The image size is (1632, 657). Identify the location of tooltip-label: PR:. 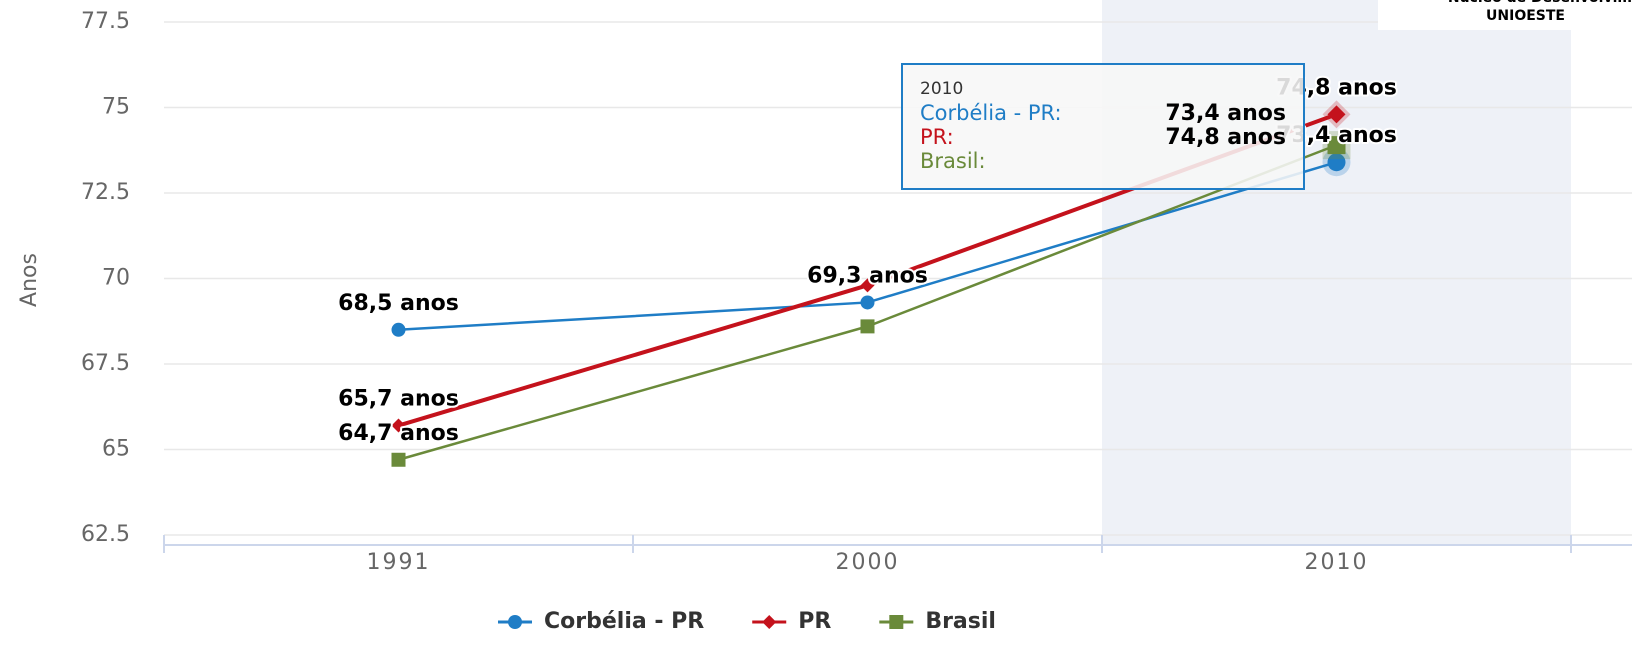
(937, 137).